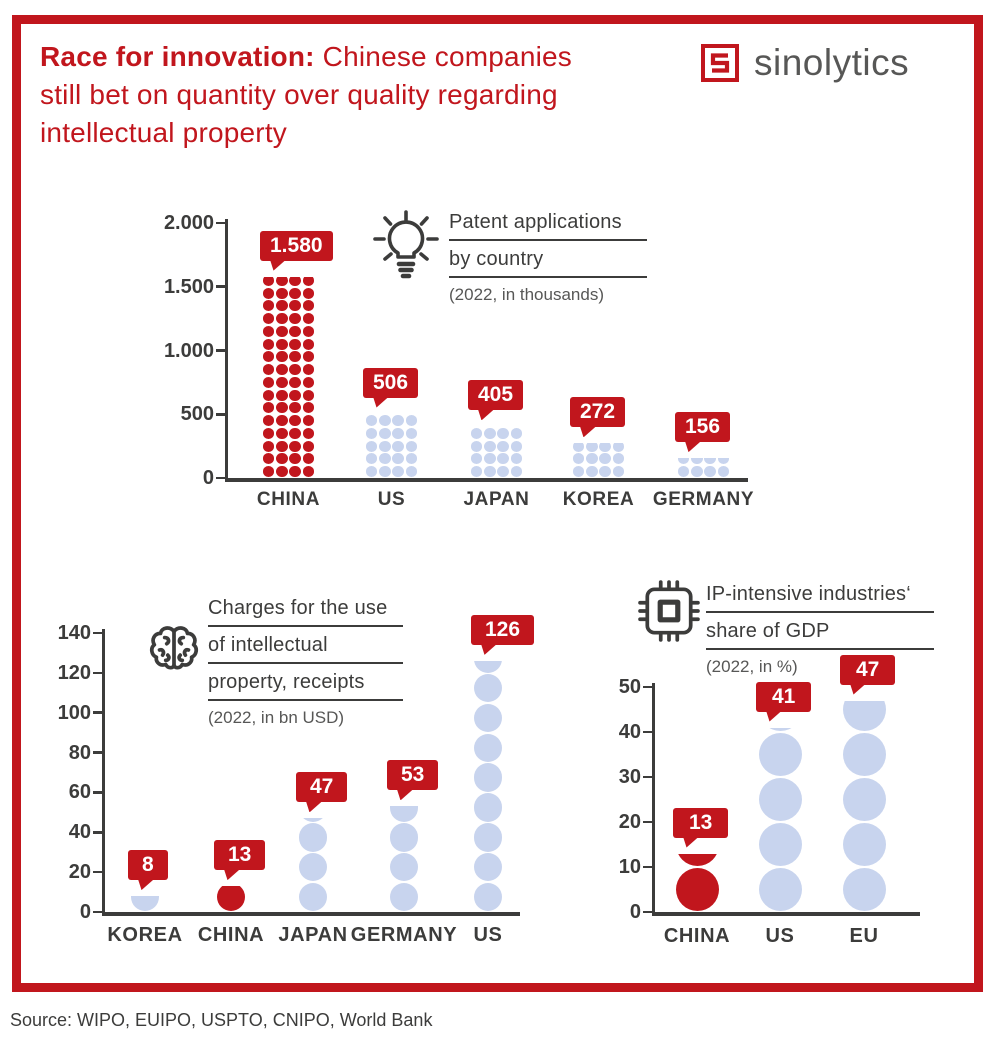 The image size is (1000, 1054). I want to click on y-axis-label: 10, so click(629, 867).